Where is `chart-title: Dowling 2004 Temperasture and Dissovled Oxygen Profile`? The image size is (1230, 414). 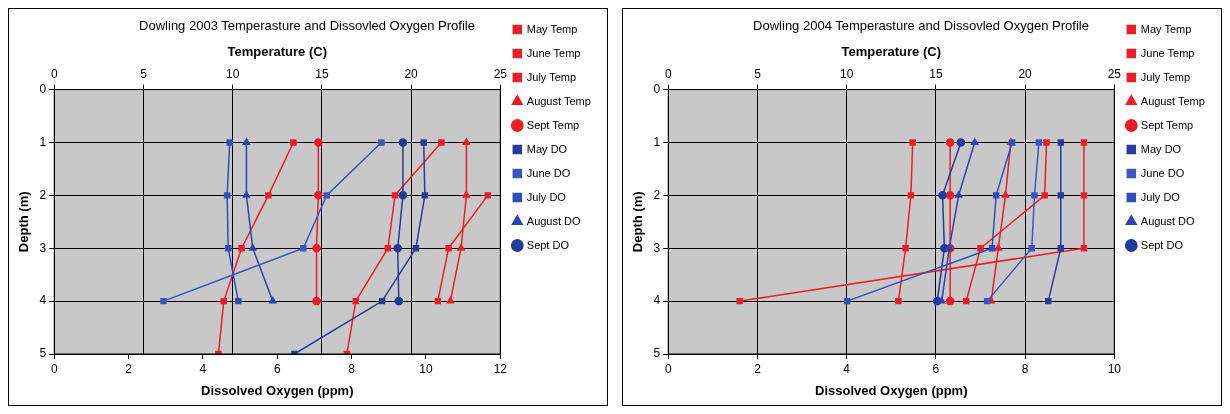 chart-title: Dowling 2004 Temperasture and Dissovled Oxygen Profile is located at coordinates (921, 26).